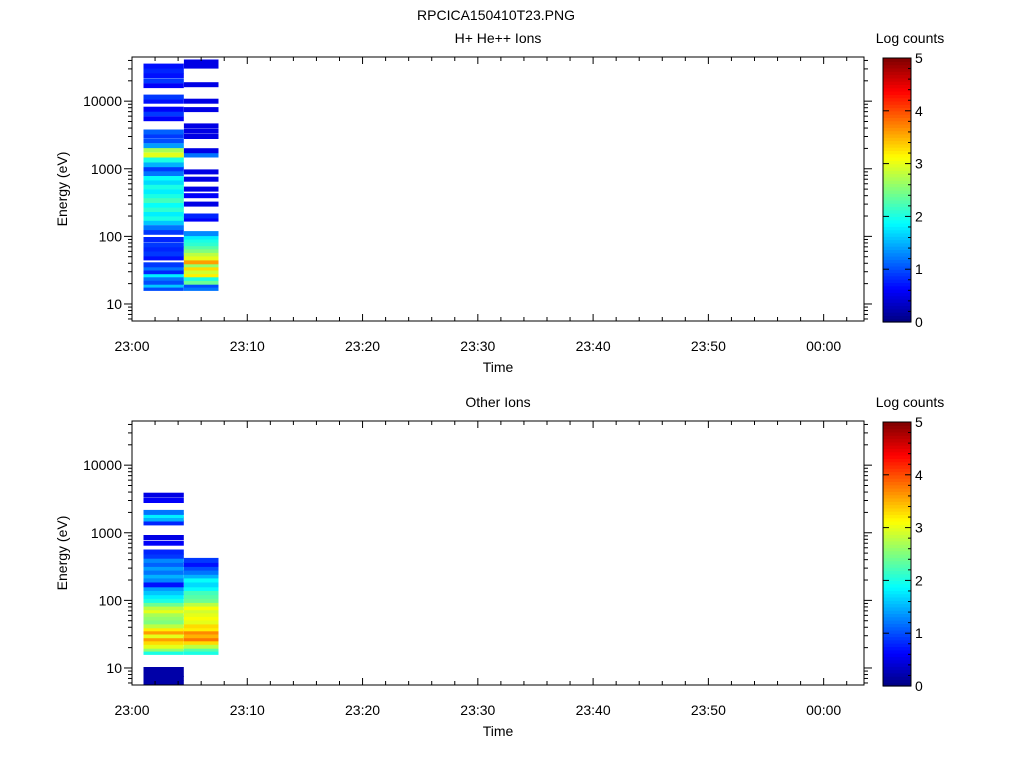  Describe the element at coordinates (919, 269) in the screenshot. I see `colorbar-tick-label: 1` at that location.